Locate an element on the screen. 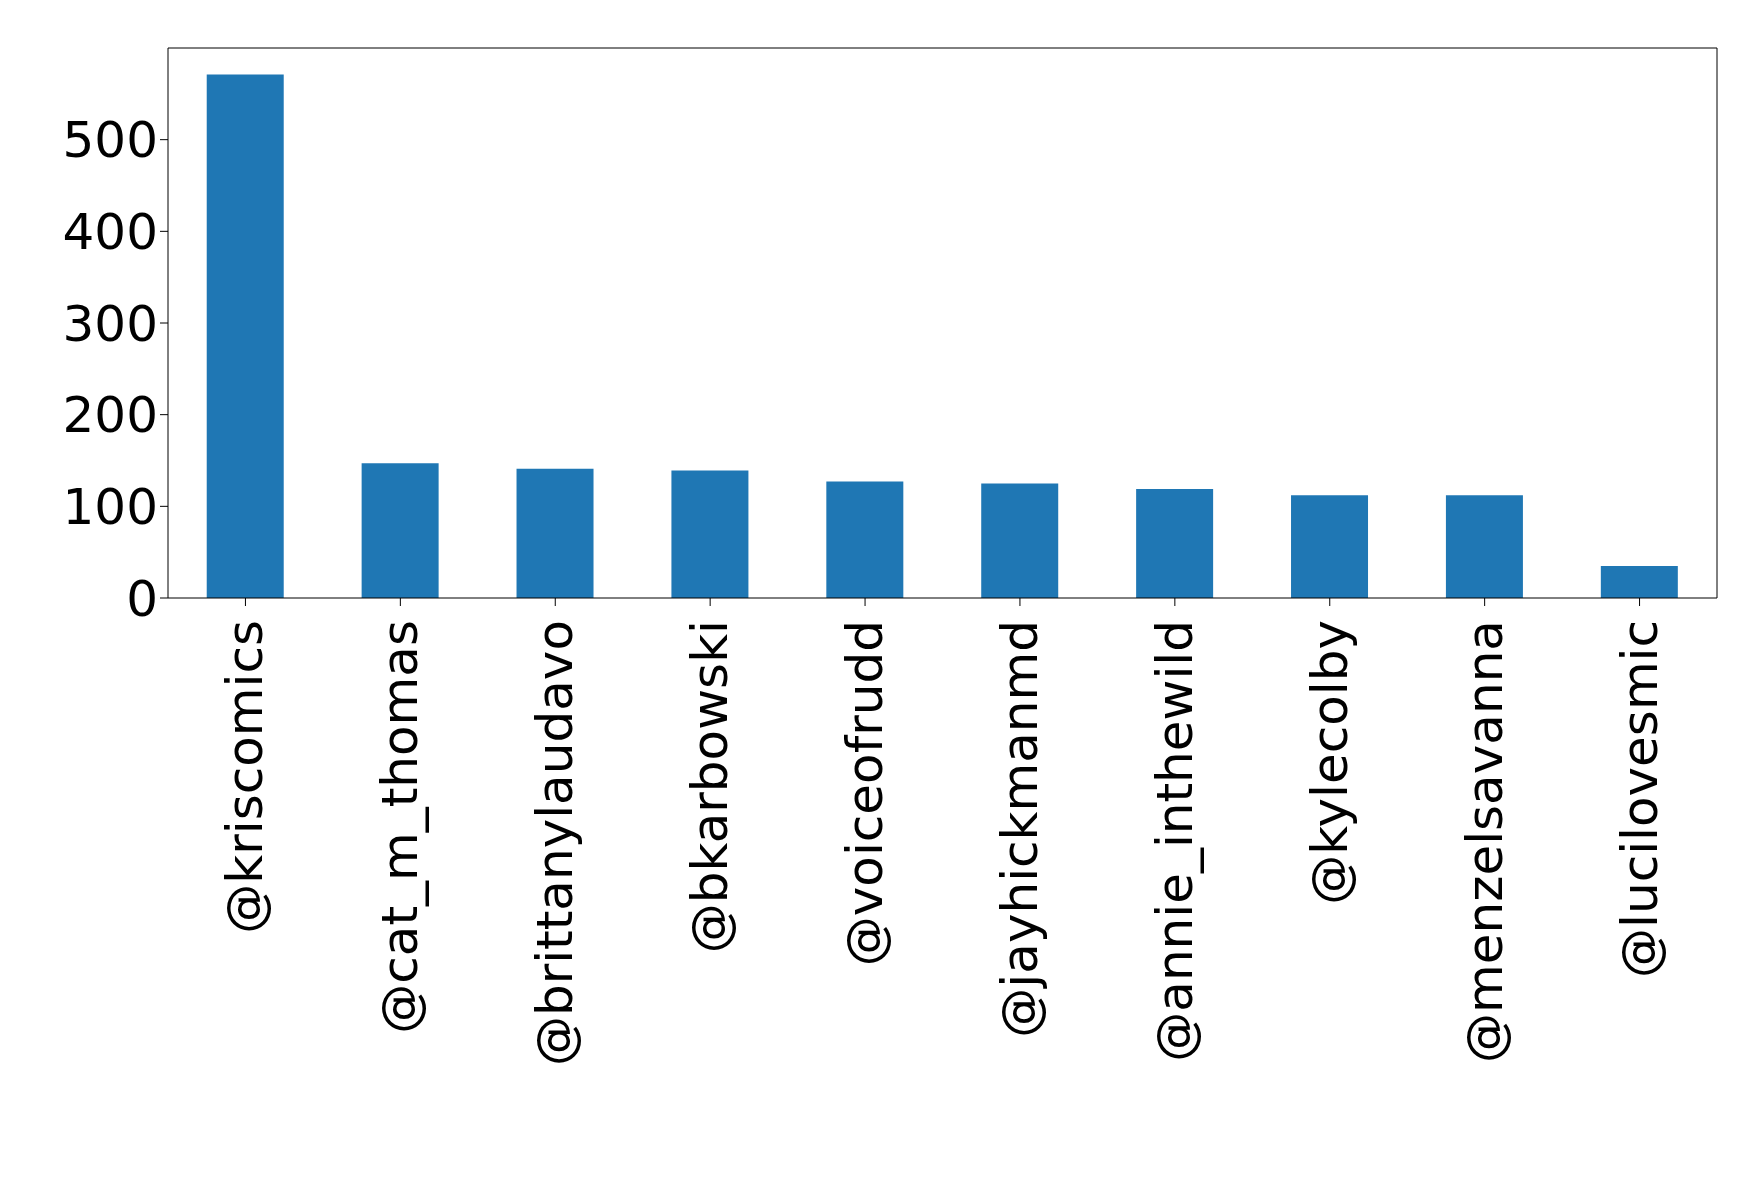  x-tick-label: @jayhickmanmd is located at coordinates (1019, 829).